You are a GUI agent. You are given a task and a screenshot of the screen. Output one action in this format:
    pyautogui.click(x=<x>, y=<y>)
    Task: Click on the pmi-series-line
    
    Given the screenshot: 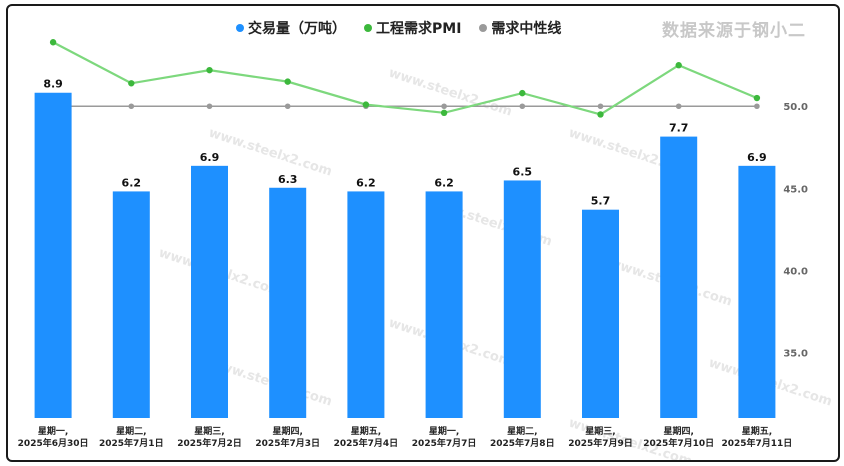 What is the action you would take?
    pyautogui.click(x=405, y=78)
    